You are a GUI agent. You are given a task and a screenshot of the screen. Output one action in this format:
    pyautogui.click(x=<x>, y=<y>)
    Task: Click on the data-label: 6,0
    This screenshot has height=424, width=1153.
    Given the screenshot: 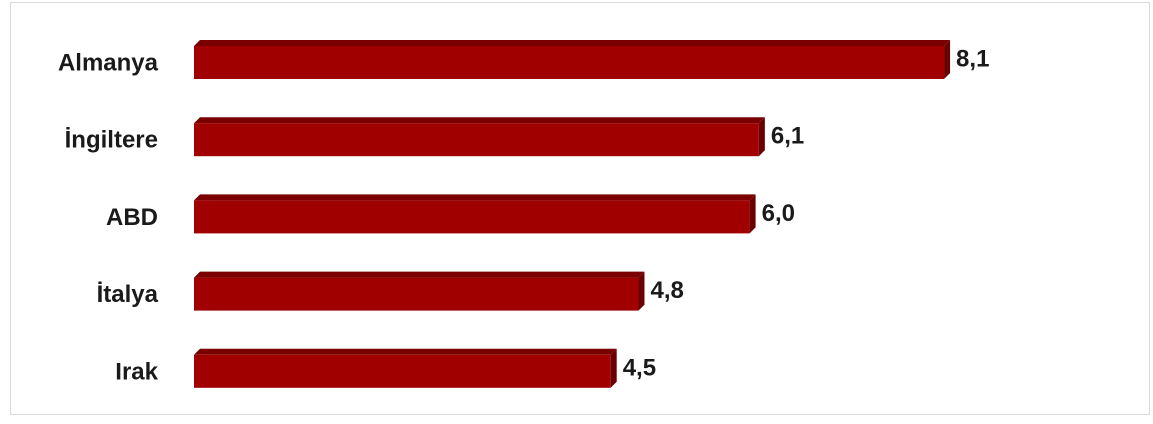 What is the action you would take?
    pyautogui.click(x=778, y=213)
    